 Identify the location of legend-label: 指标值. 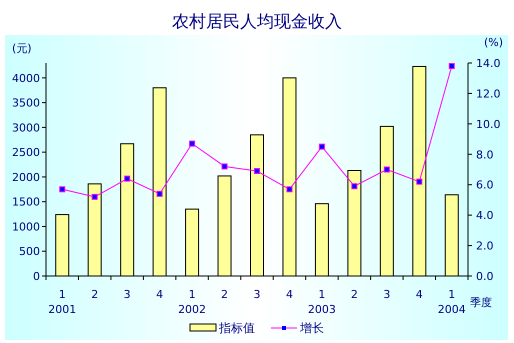
(237, 328).